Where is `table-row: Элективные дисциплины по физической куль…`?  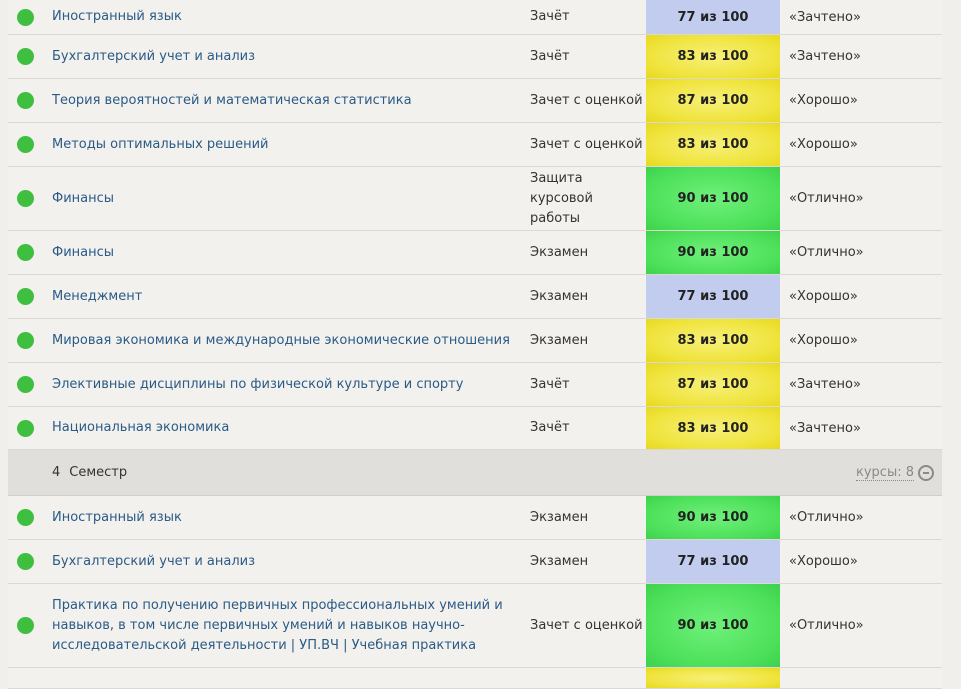 table-row: Элективные дисциплины по физической куль… is located at coordinates (475, 385).